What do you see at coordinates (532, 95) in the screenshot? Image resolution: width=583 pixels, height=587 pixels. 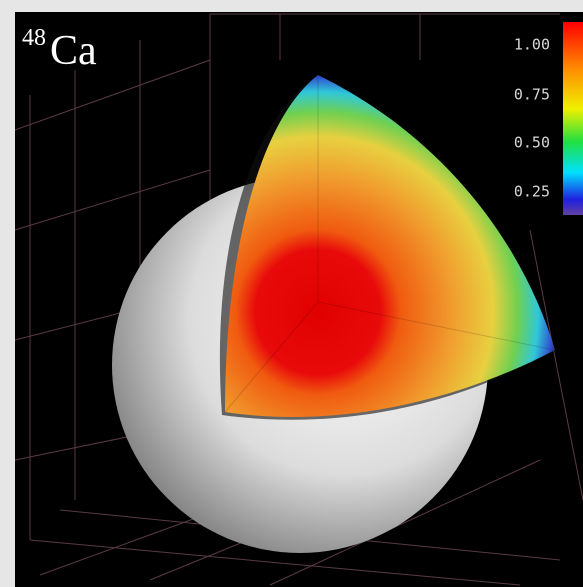 I see `colorbar-tick: 0.75` at bounding box center [532, 95].